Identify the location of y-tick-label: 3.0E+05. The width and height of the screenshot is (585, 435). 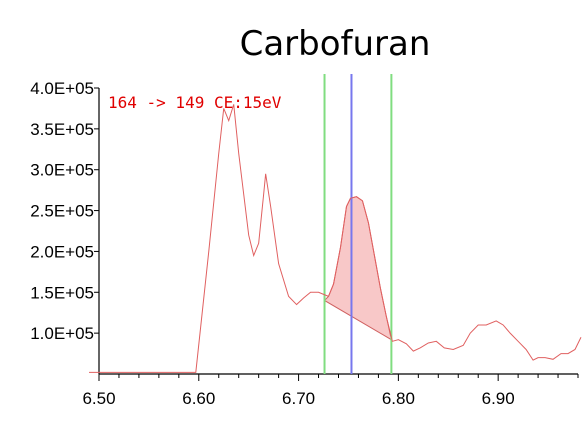
(62, 170).